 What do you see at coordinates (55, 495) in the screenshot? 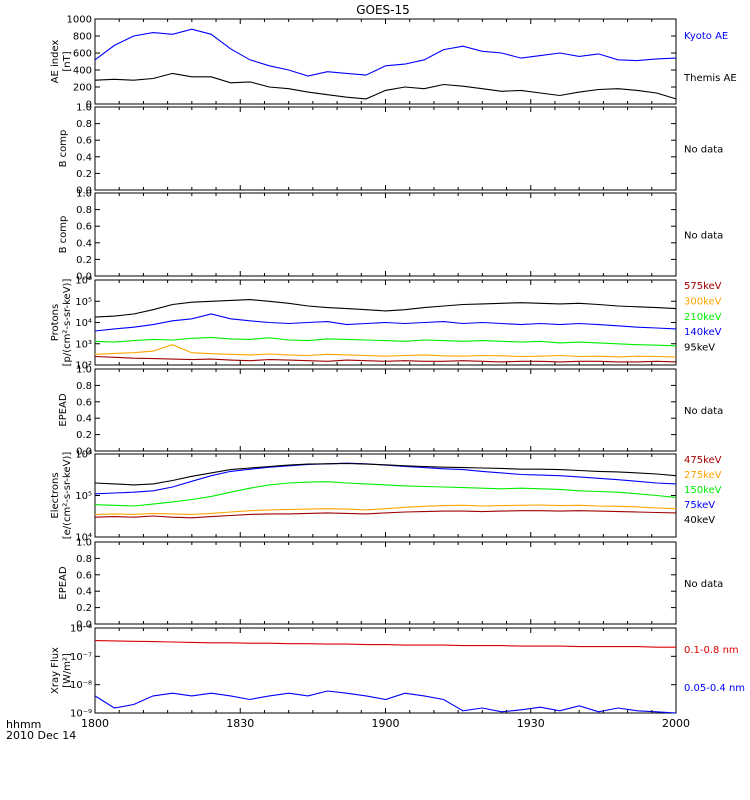
I see `y-axis-label: Electrons` at bounding box center [55, 495].